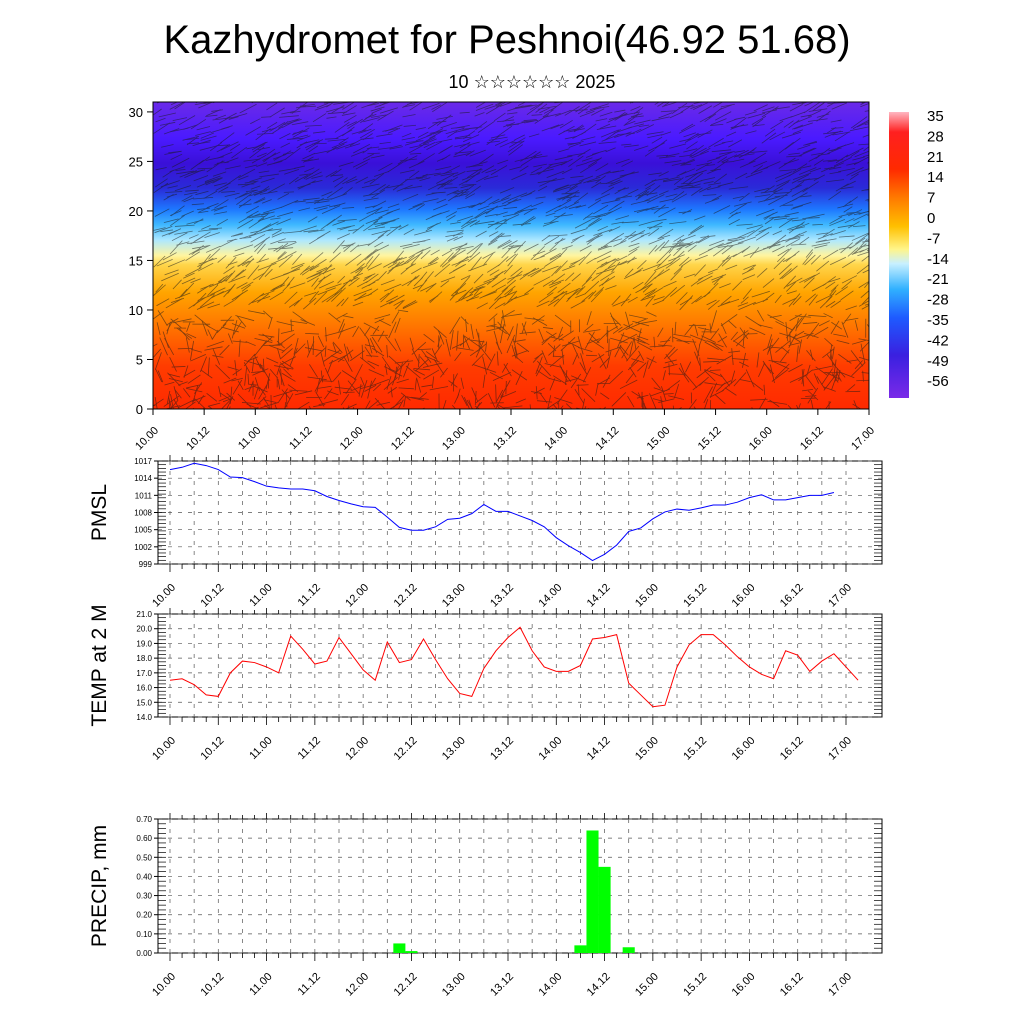  I want to click on colorbar-label: 0, so click(931, 218).